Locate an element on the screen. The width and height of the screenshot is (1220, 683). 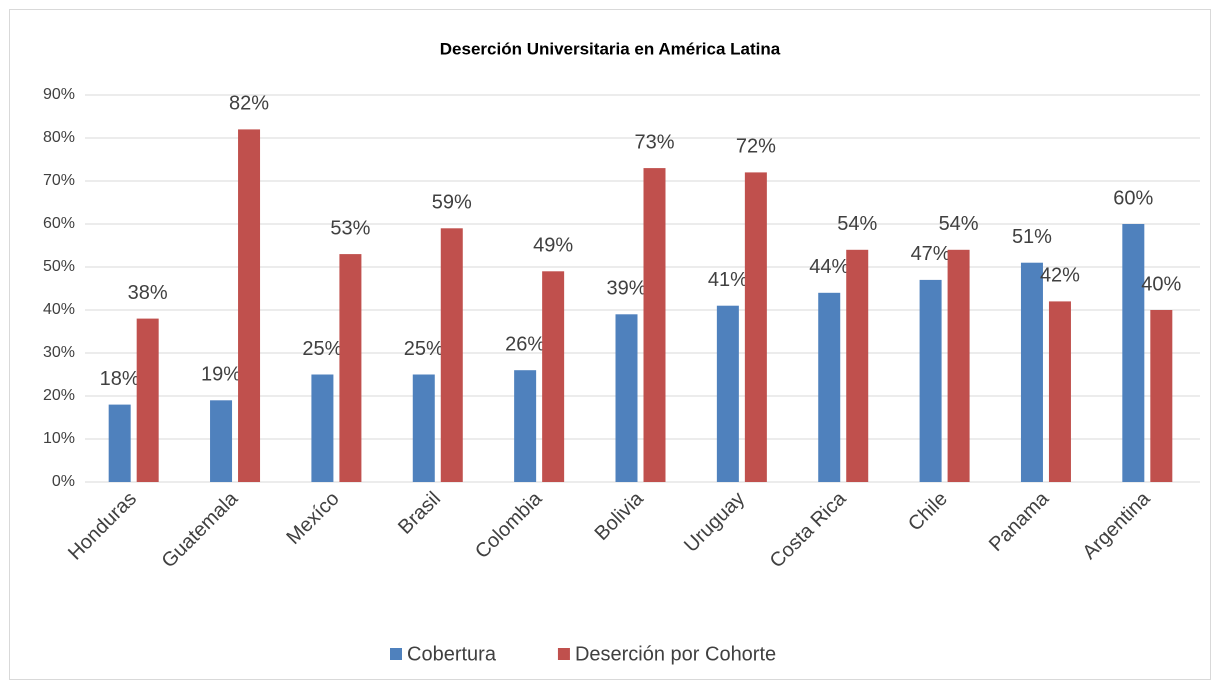
data-label: 26% is located at coordinates (525, 344).